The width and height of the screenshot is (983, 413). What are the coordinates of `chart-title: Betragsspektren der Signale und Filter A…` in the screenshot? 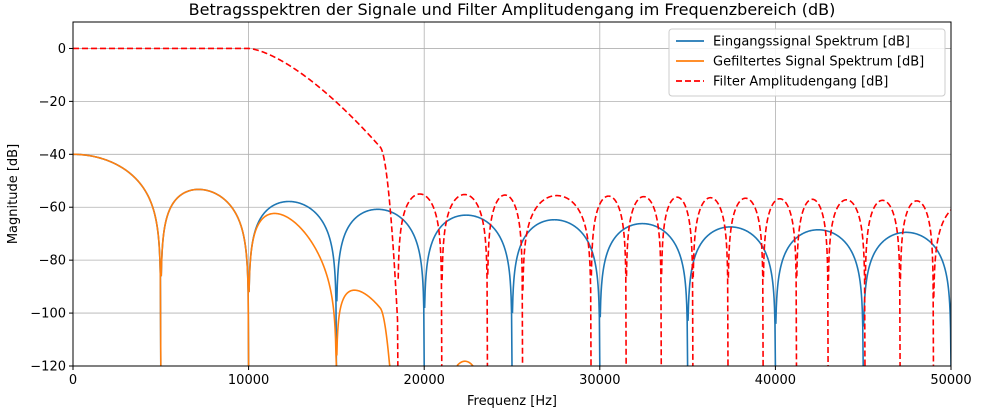 It's located at (512, 9).